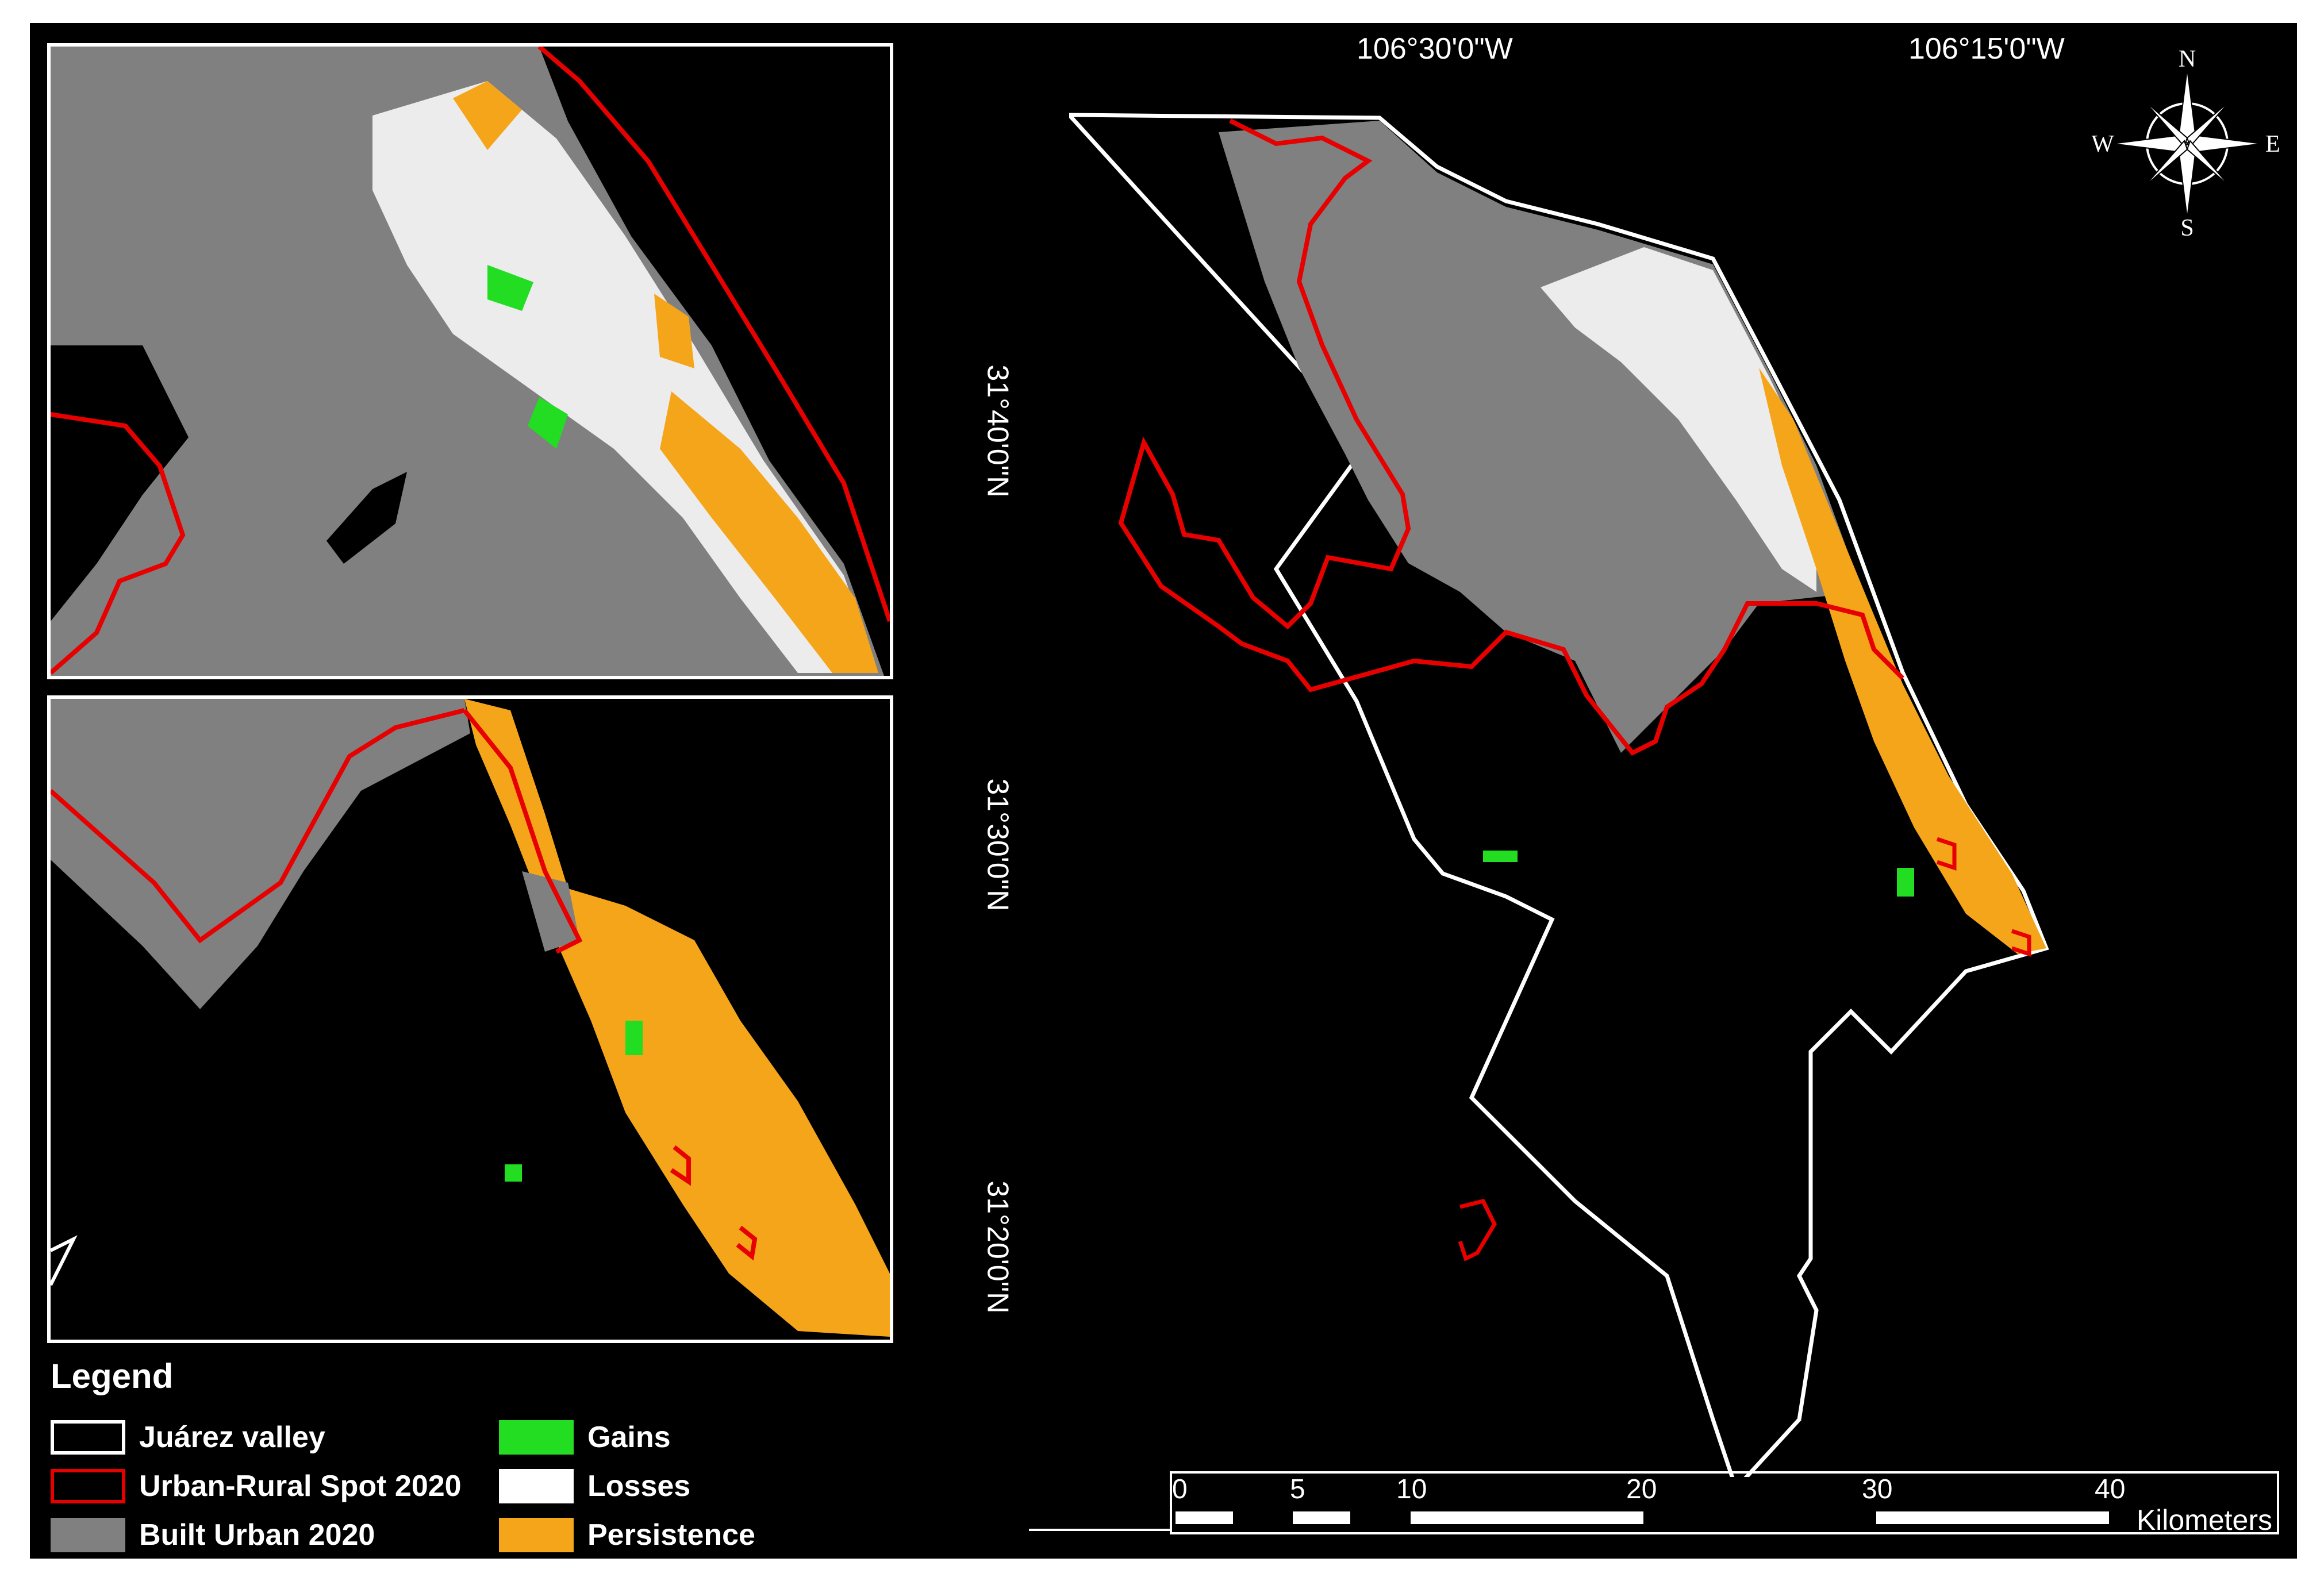  What do you see at coordinates (769, 532) in the screenshot?
I see `persistence-area` at bounding box center [769, 532].